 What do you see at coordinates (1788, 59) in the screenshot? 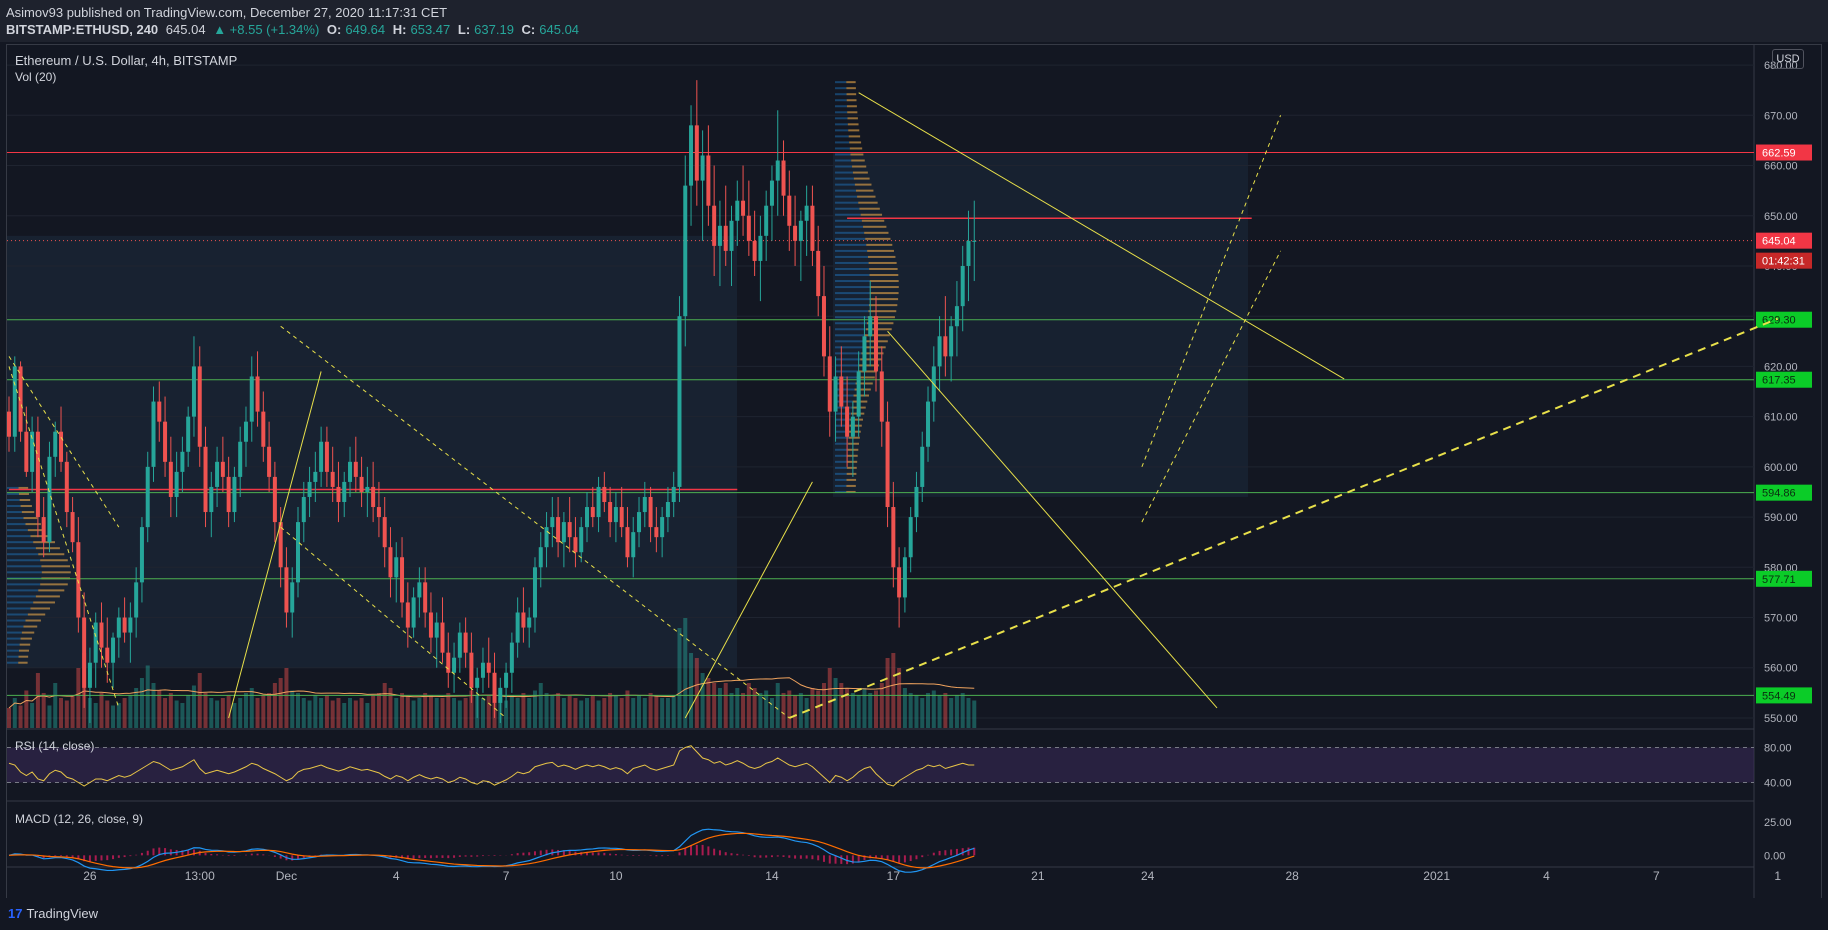
I see `currency-button: USD` at bounding box center [1788, 59].